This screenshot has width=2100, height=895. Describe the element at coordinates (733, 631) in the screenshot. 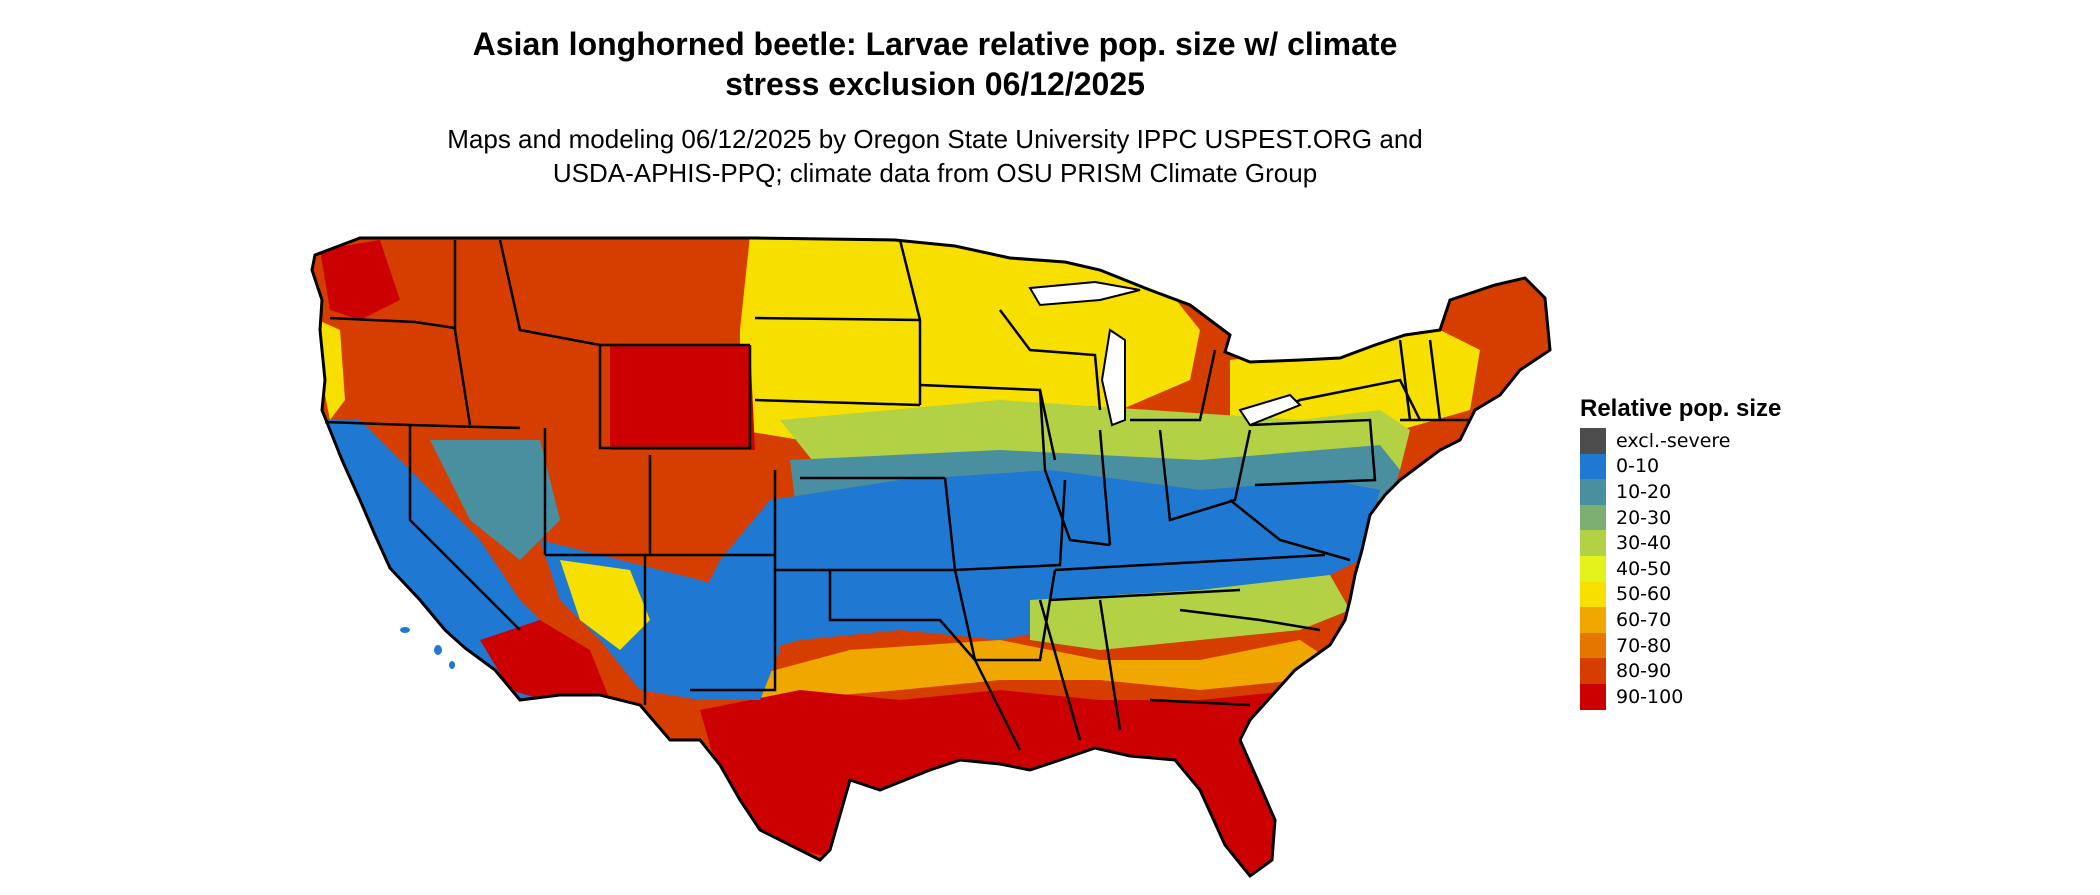

I see `border-tx-nm` at that location.